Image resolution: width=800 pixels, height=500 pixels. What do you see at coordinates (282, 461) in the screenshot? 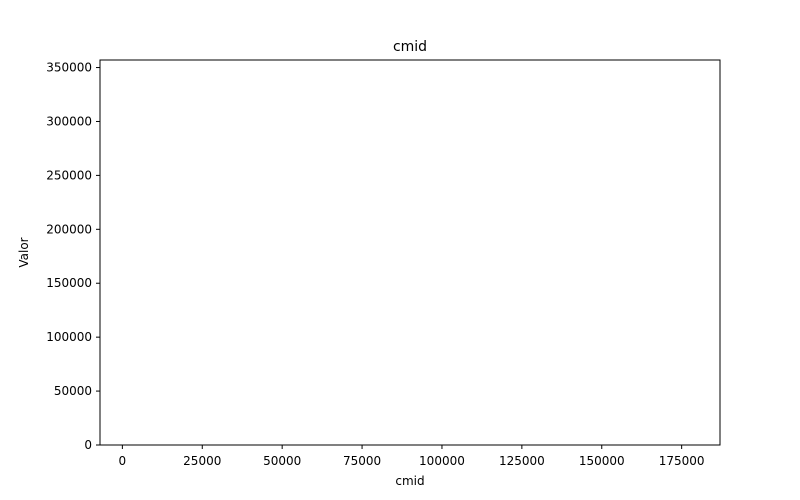
I see `x-tick-label: 50000` at bounding box center [282, 461].